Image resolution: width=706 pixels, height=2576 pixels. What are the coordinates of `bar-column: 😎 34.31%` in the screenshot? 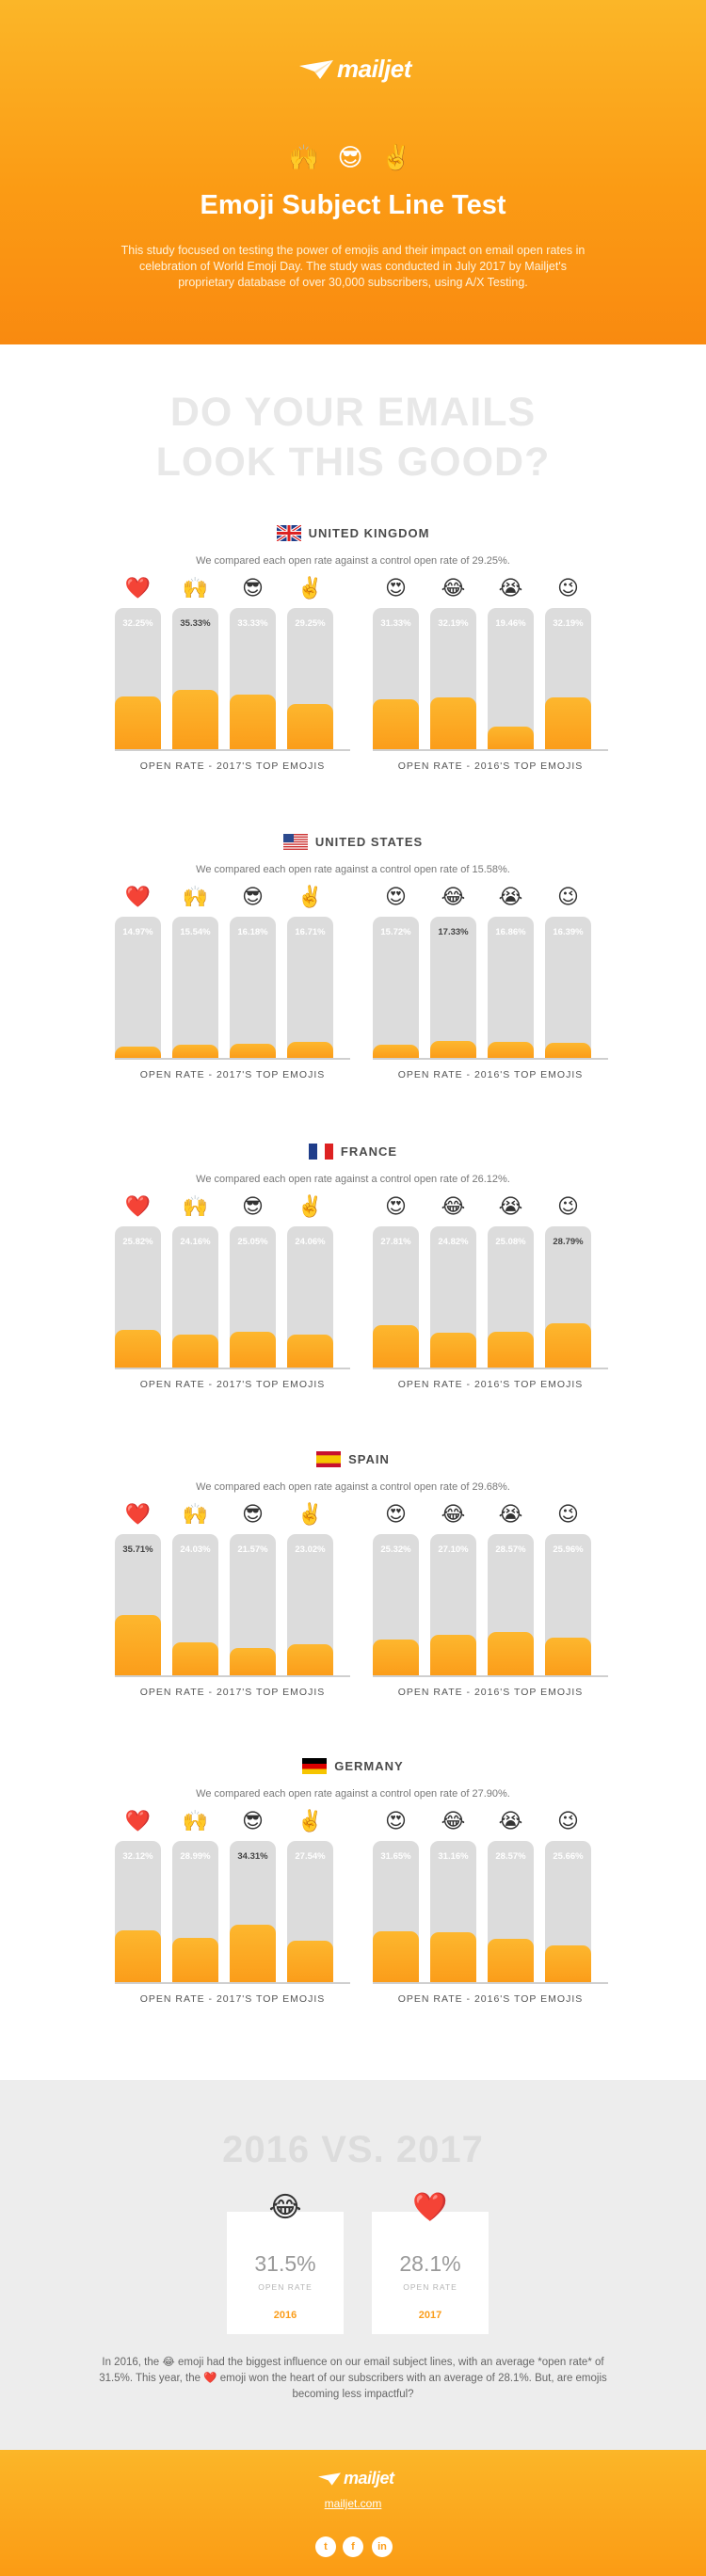 It's located at (253, 1898).